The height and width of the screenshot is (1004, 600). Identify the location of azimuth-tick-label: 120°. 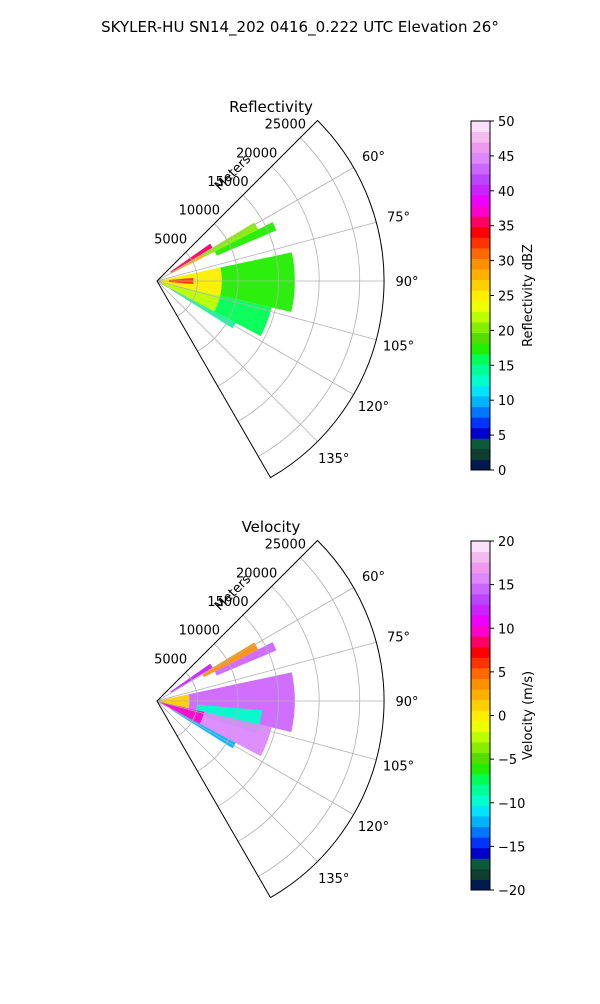
(373, 827).